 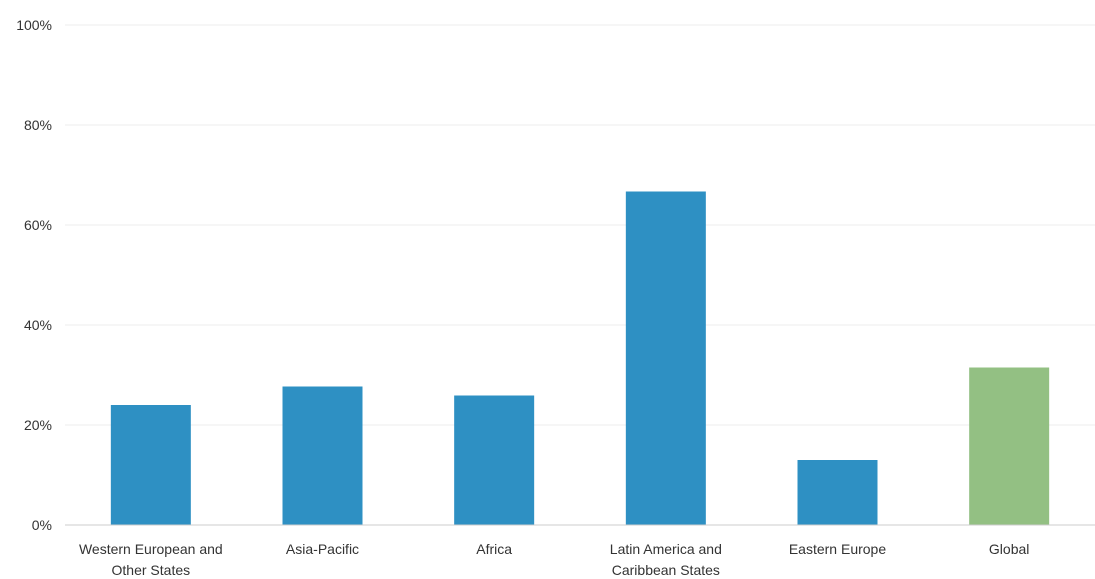 What do you see at coordinates (38, 425) in the screenshot?
I see `y-tick-label: 20%` at bounding box center [38, 425].